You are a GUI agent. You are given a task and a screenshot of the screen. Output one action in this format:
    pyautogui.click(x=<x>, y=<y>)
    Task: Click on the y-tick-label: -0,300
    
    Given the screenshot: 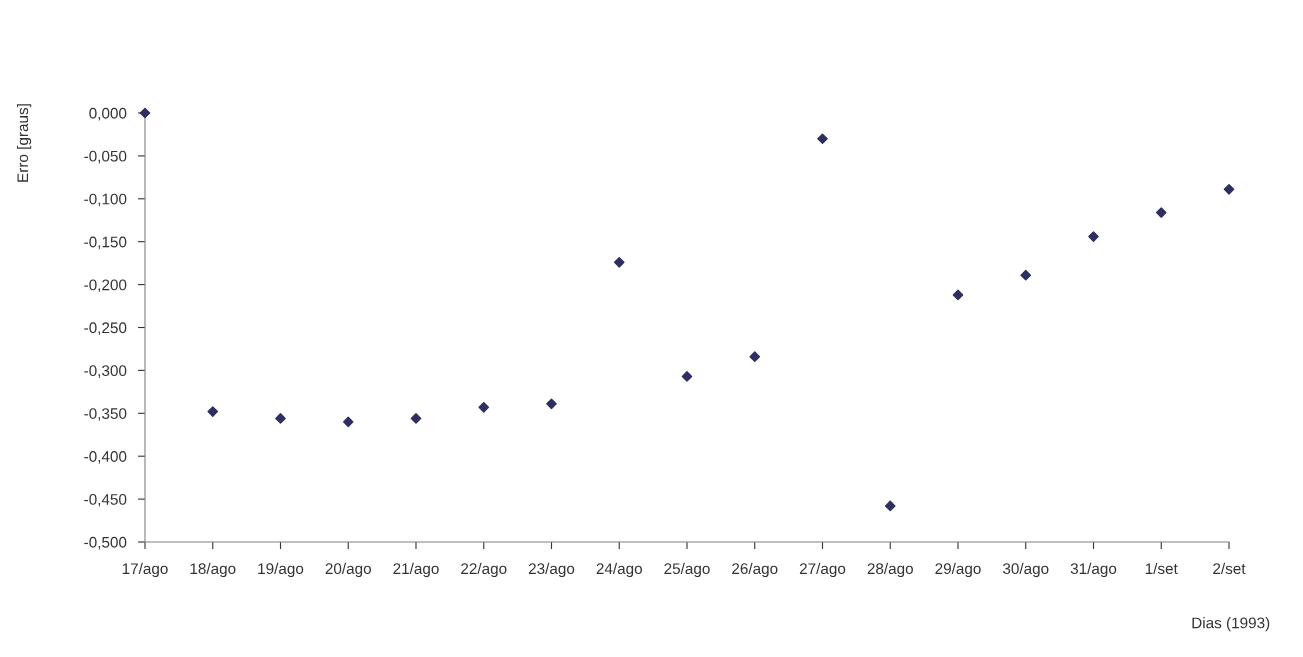 What is the action you would take?
    pyautogui.click(x=105, y=371)
    